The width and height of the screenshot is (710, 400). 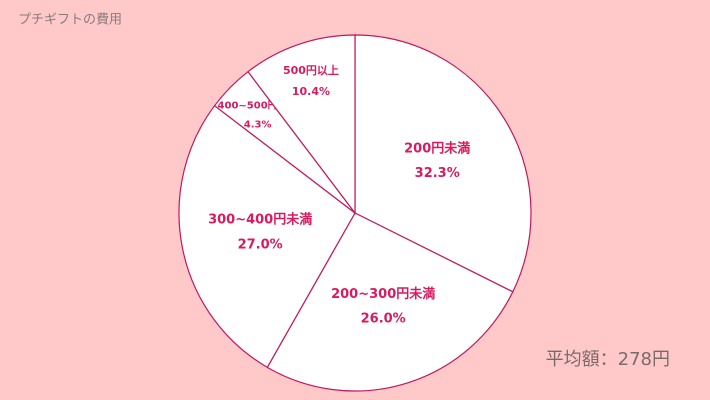 What do you see at coordinates (608, 359) in the screenshot?
I see `annotation: 平均額：278円` at bounding box center [608, 359].